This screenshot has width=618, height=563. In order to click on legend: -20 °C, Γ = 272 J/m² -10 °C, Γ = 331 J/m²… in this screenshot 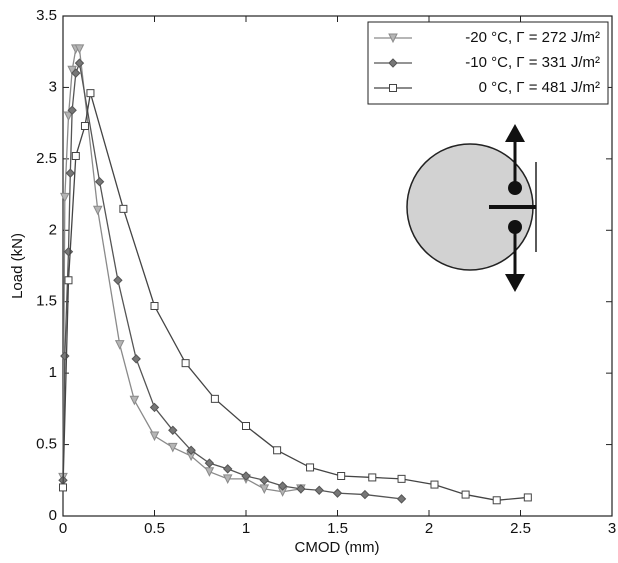, I will do `click(488, 63)`.